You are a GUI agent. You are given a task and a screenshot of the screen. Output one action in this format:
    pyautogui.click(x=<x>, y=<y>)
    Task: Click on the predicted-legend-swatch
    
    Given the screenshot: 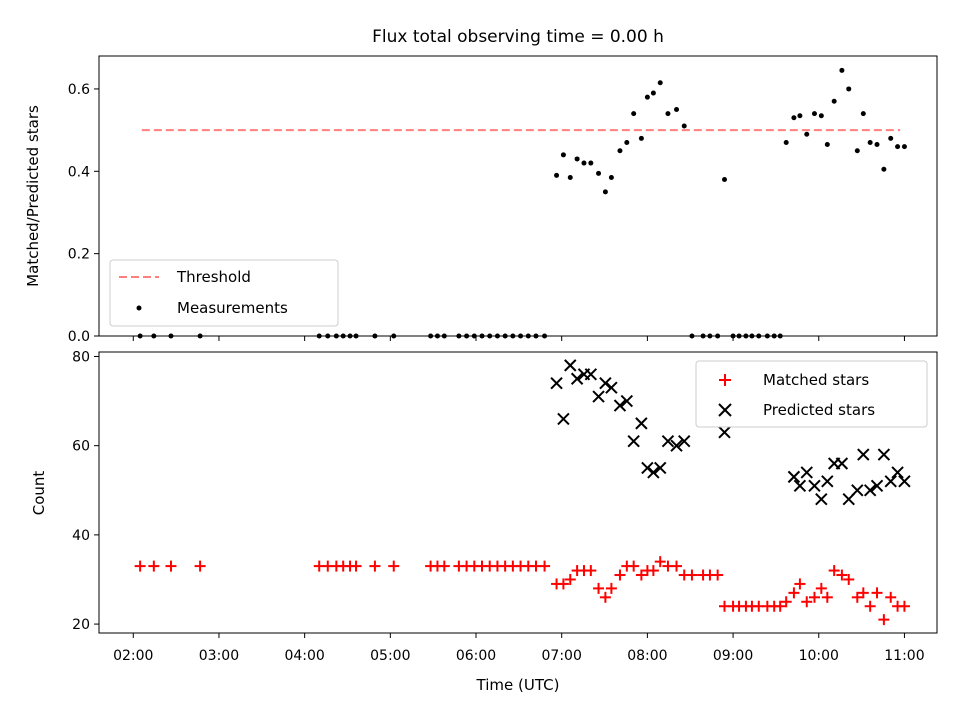 What is the action you would take?
    pyautogui.click(x=725, y=410)
    